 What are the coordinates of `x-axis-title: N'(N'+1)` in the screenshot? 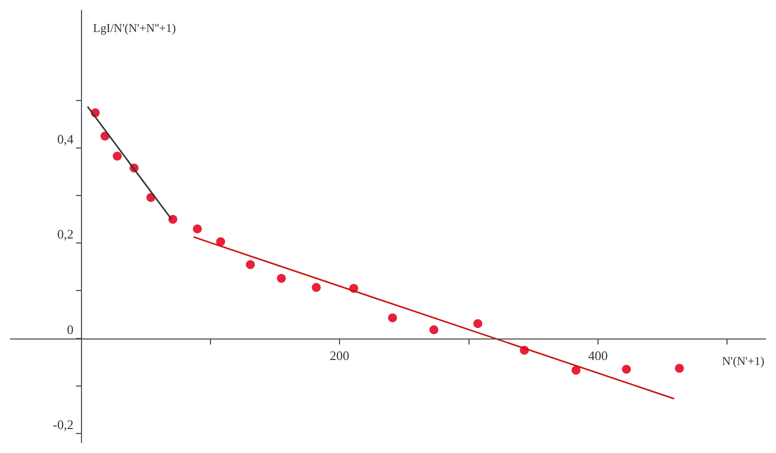 It's located at (743, 361).